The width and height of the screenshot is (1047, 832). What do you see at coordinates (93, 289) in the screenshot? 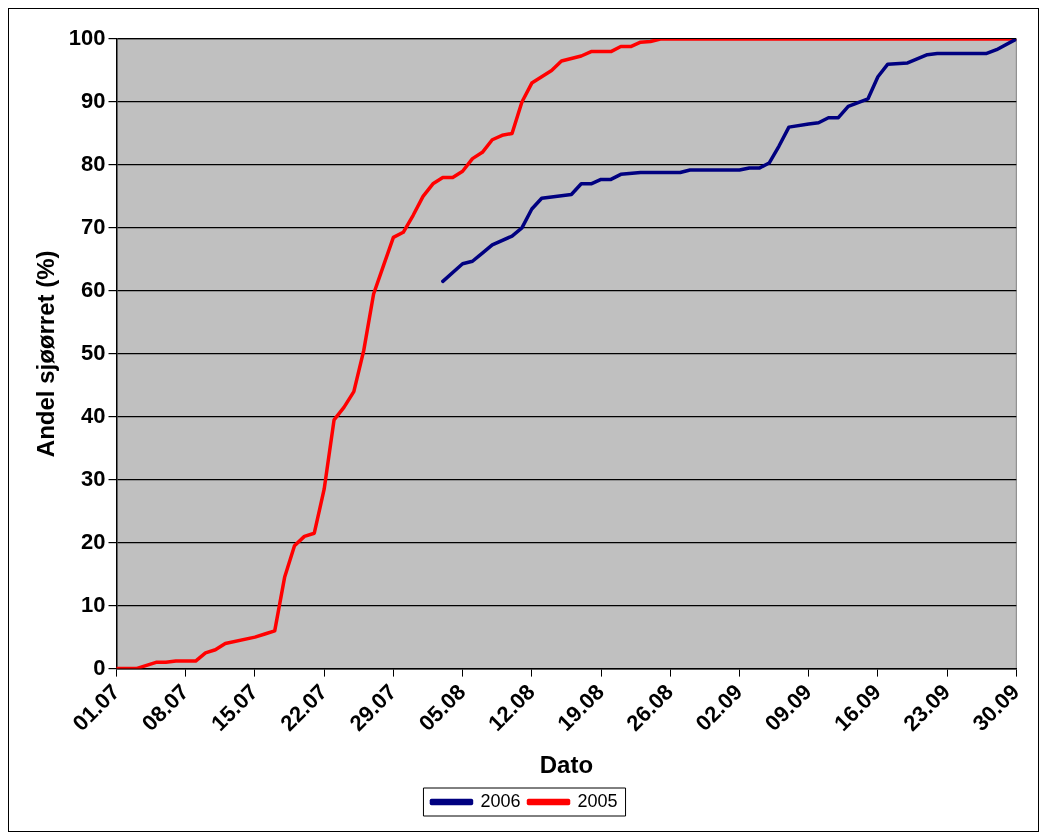
I see `y-tick-label: 60` at bounding box center [93, 289].